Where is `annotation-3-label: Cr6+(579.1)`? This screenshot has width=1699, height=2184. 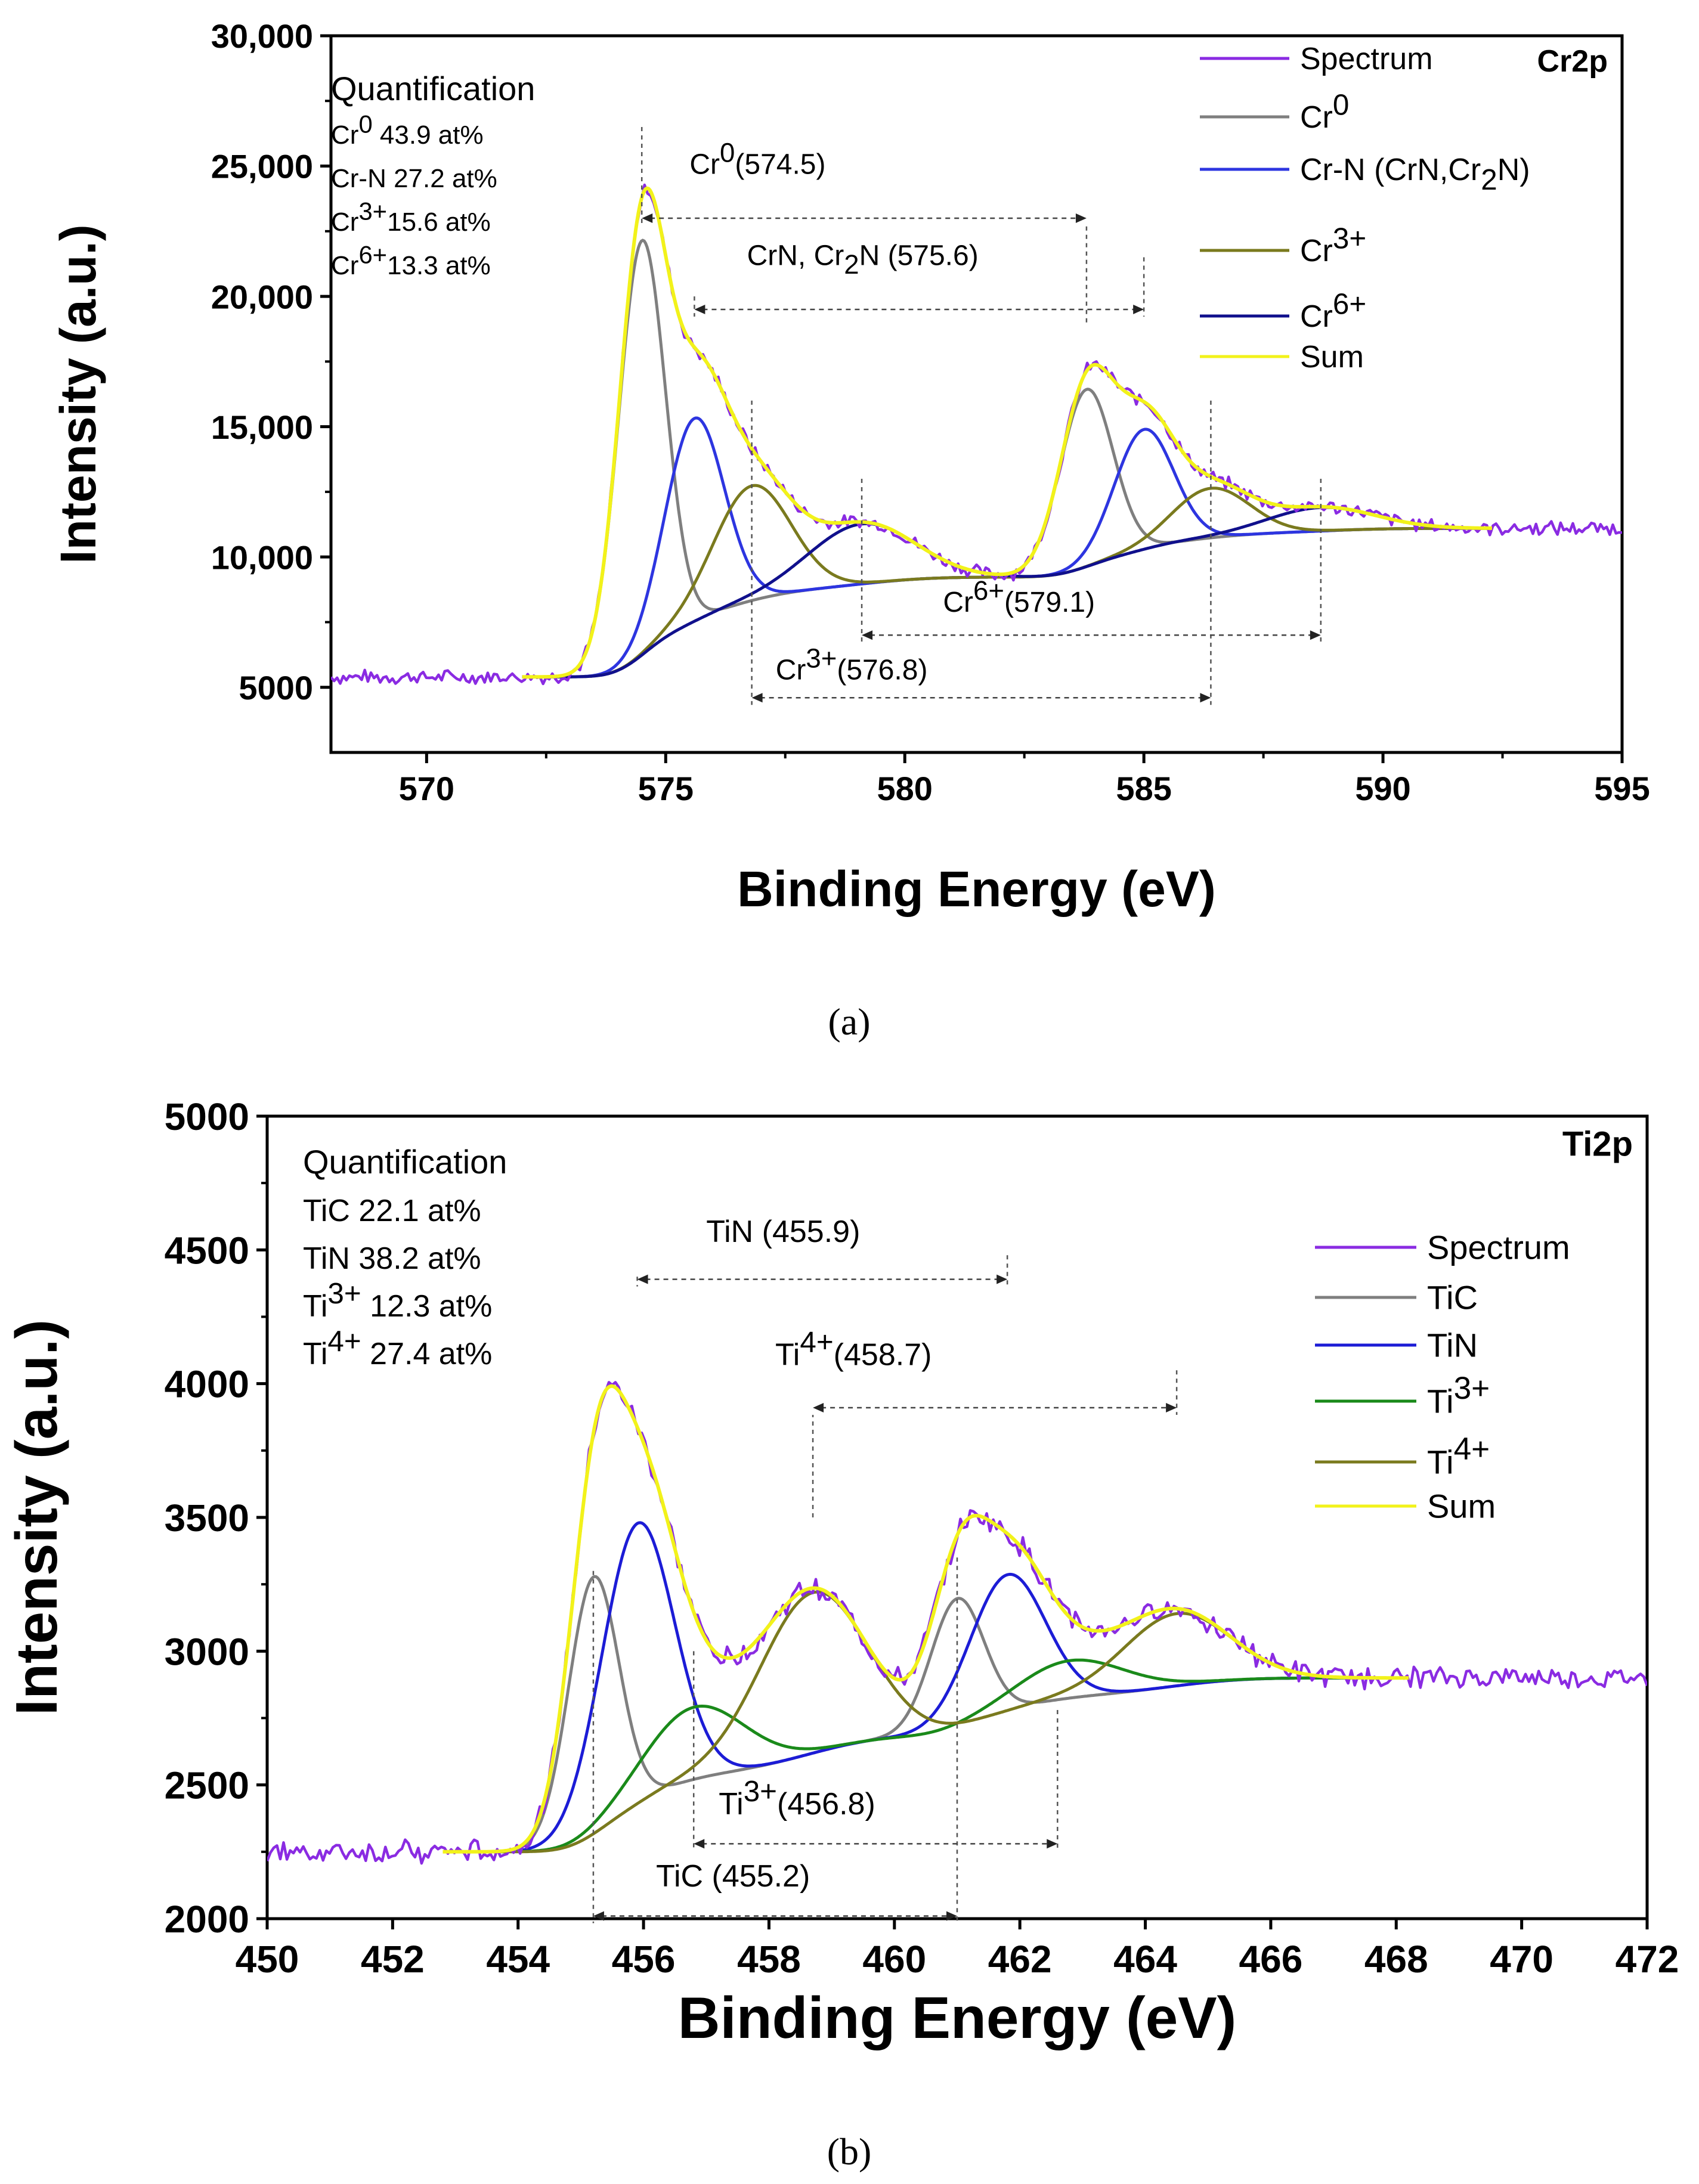 annotation-3-label: Cr6+(579.1) is located at coordinates (1019, 597).